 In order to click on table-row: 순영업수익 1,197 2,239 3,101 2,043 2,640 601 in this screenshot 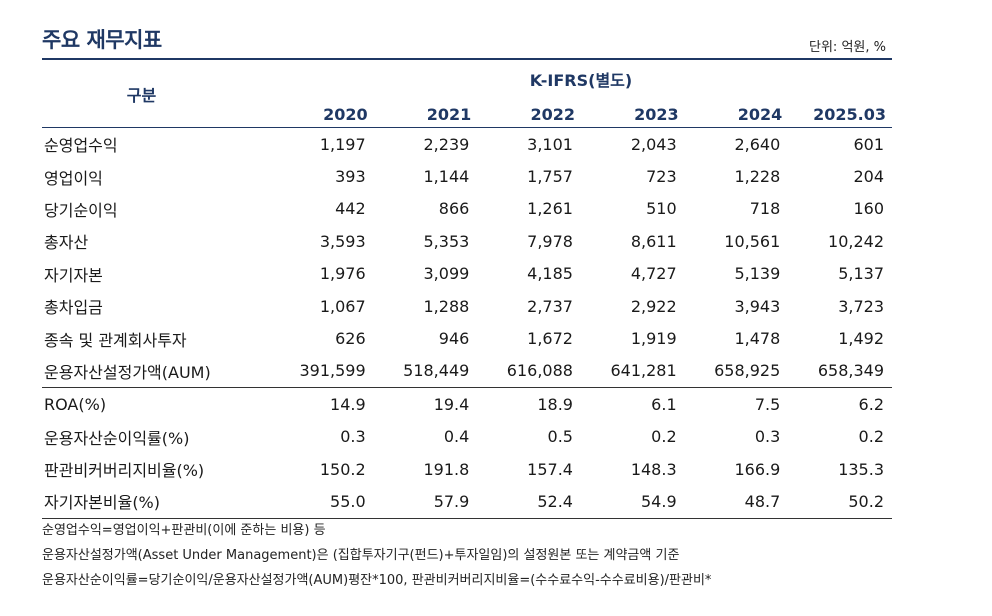, I will do `click(467, 144)`.